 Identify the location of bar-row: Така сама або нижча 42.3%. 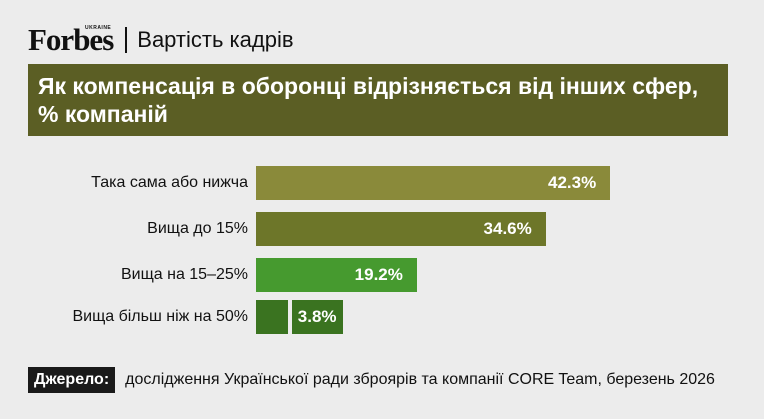
(378, 183).